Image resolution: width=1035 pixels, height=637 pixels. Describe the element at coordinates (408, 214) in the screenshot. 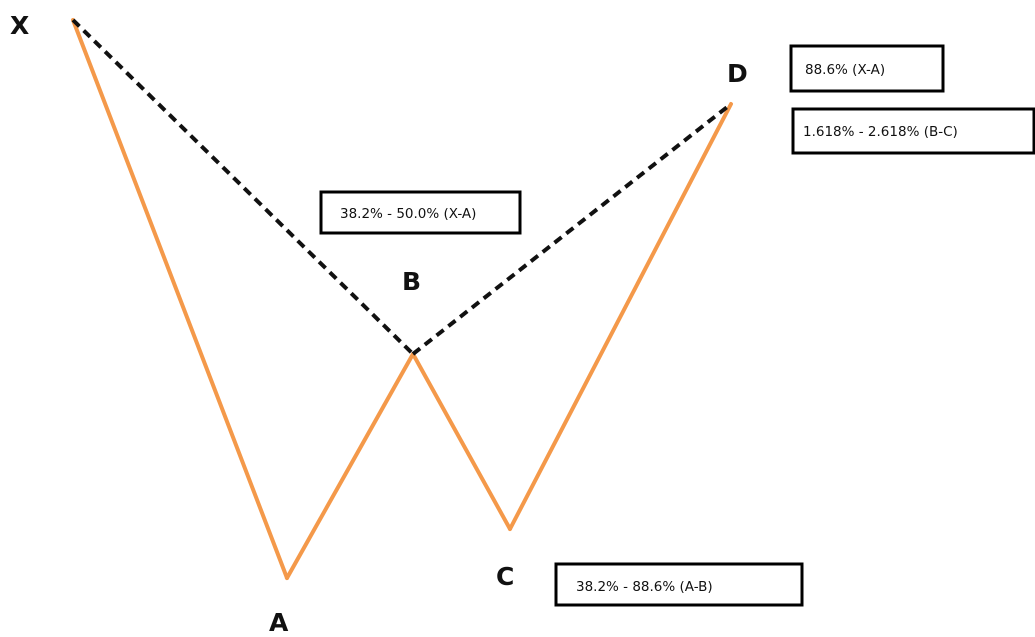

I see `ratio-text-b-xa: 38.2% - 50.0% (X-A)` at that location.